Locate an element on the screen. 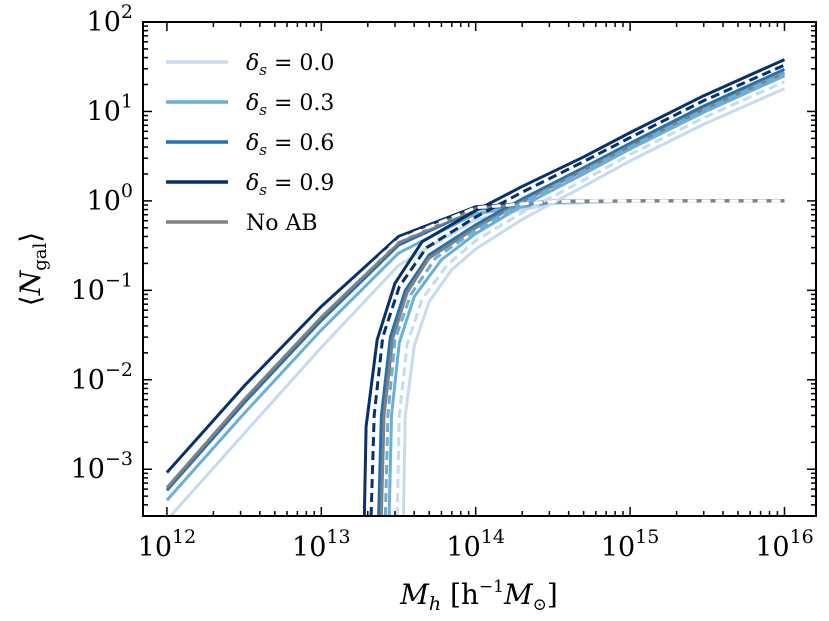  y-tick-label: 10⁰ is located at coordinates (110, 198).